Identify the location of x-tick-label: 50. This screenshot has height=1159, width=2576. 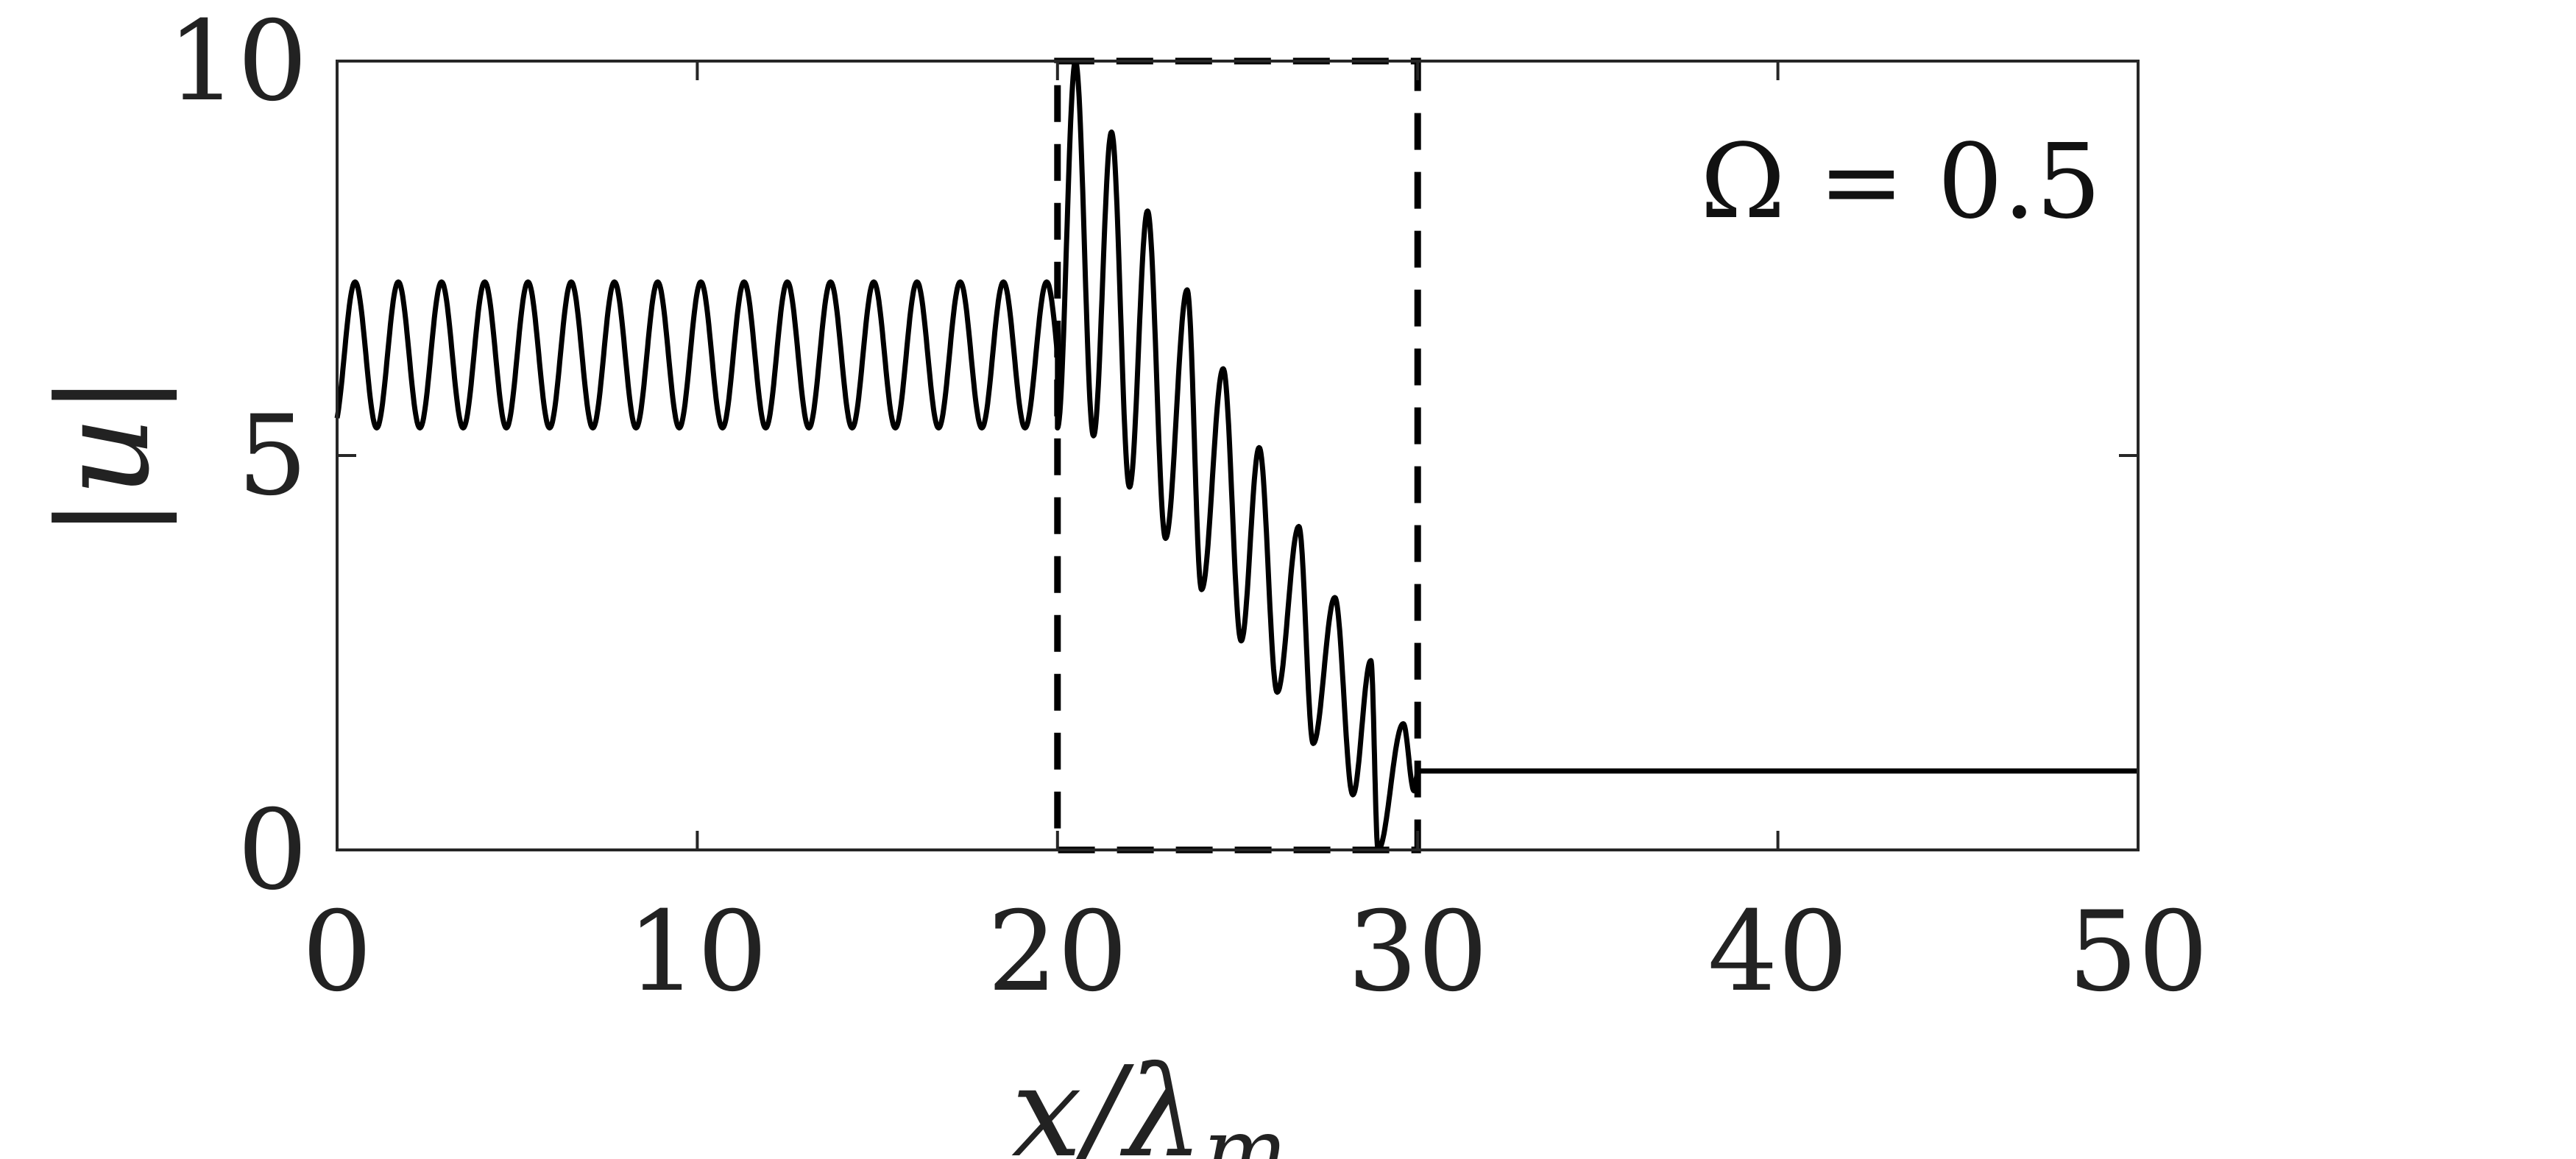
(2138, 952).